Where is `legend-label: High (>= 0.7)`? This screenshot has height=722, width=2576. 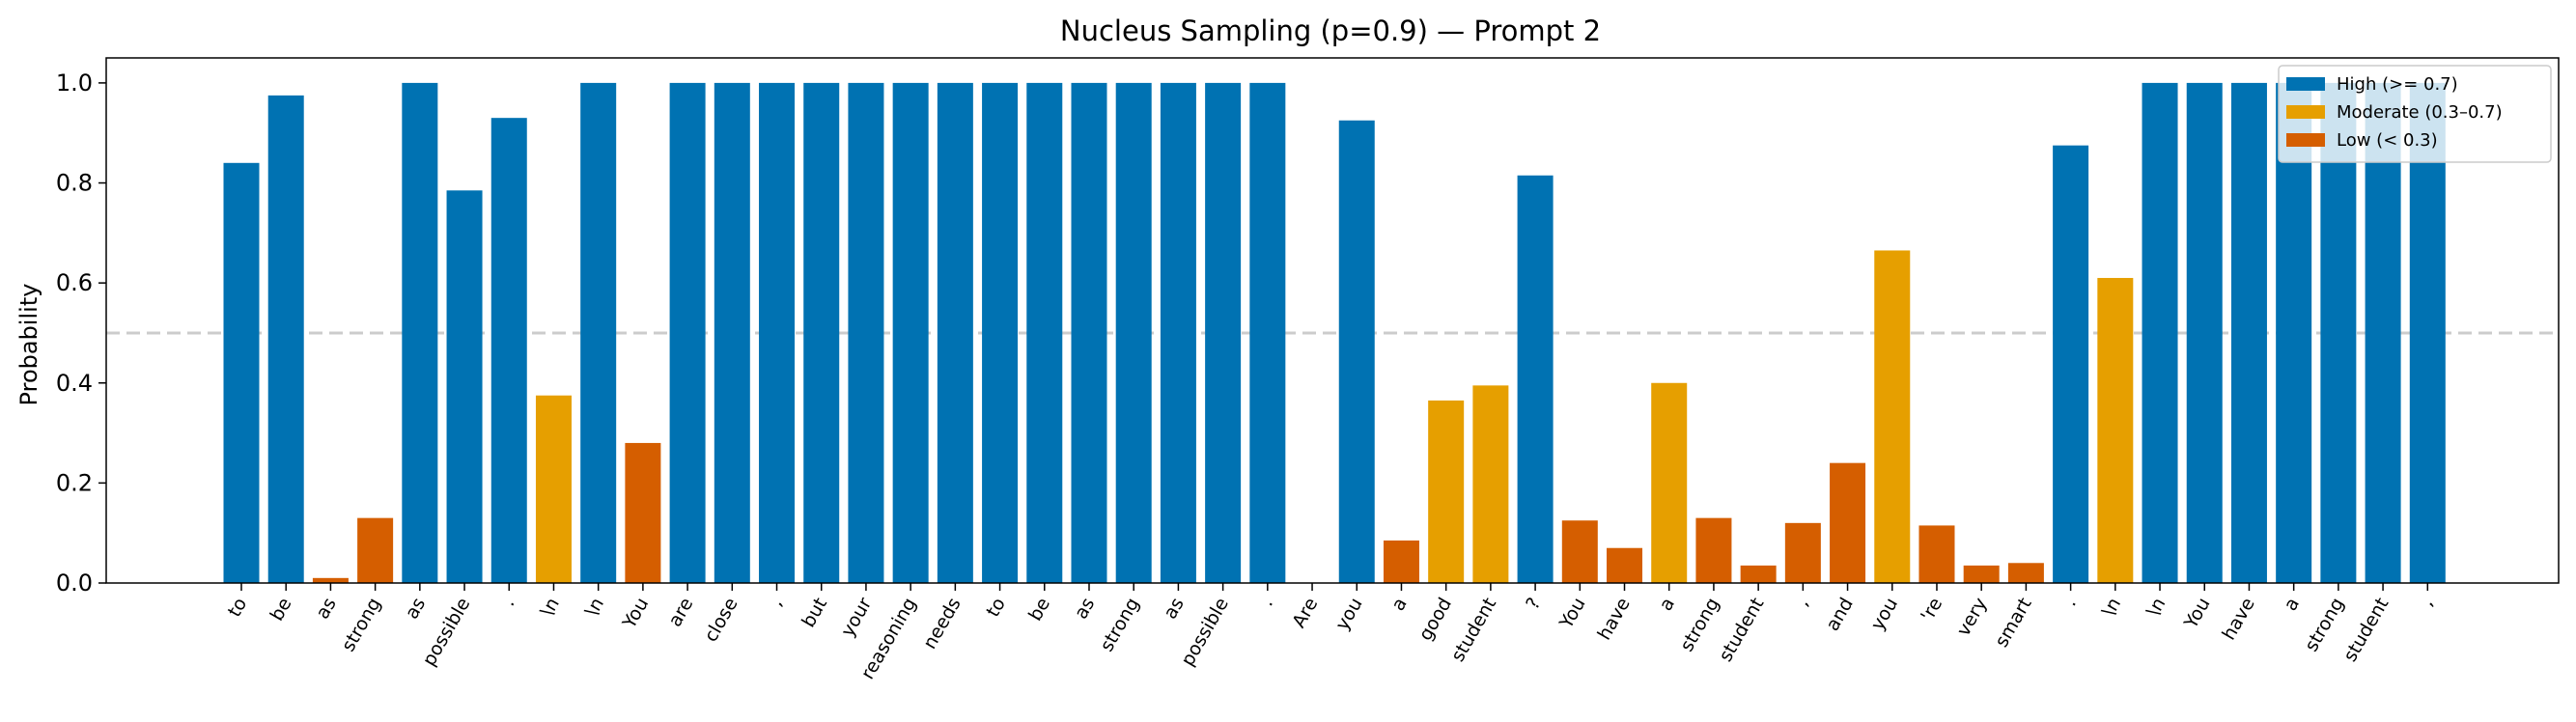 legend-label: High (>= 0.7) is located at coordinates (2398, 85).